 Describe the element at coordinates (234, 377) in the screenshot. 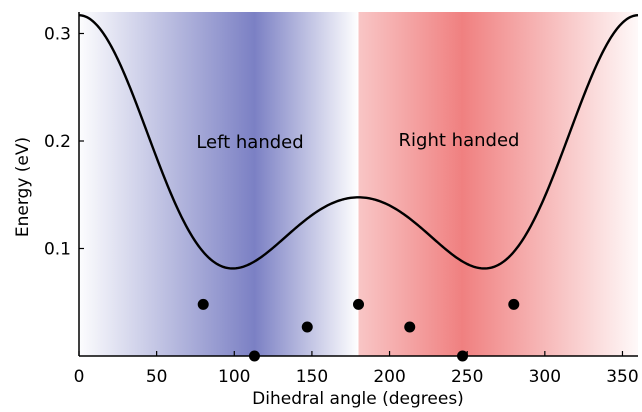

I see `x-tick-label: 100` at that location.